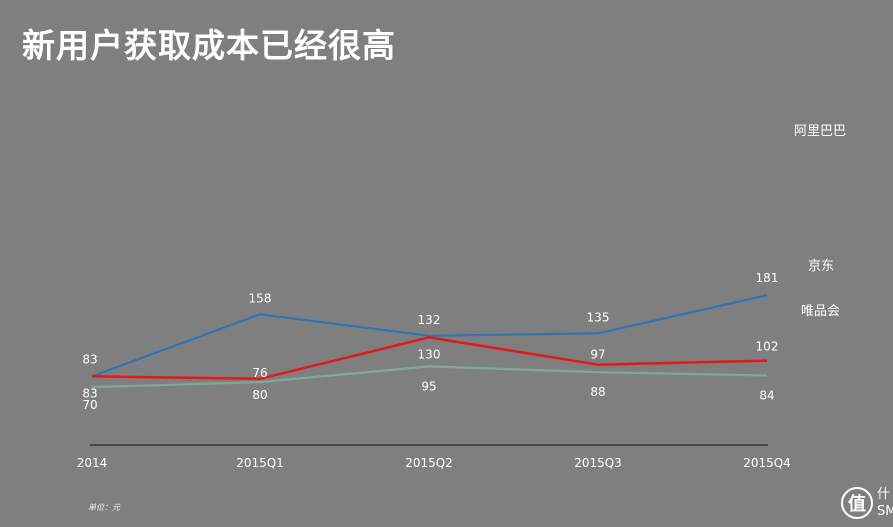 This screenshot has height=527, width=893. What do you see at coordinates (820, 131) in the screenshot?
I see `series-name-label: 阿里巴巴` at bounding box center [820, 131].